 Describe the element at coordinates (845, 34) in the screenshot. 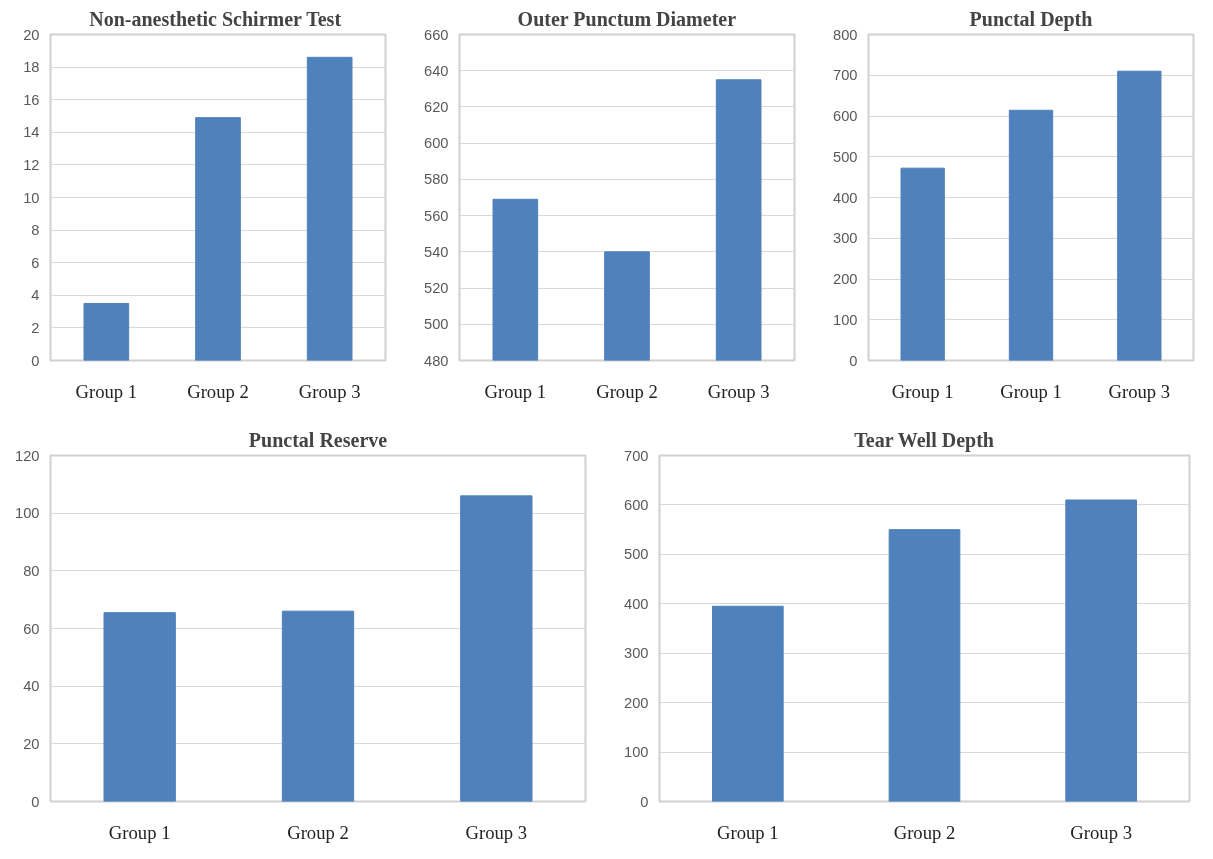

I see `y-tick-label: 800` at that location.